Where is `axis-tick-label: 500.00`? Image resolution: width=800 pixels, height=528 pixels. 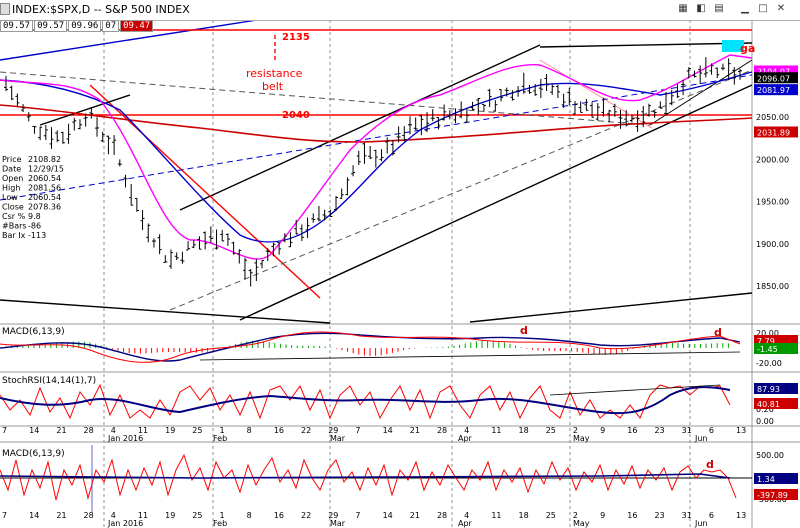
axis-tick-label: 500.00 is located at coordinates (770, 455).